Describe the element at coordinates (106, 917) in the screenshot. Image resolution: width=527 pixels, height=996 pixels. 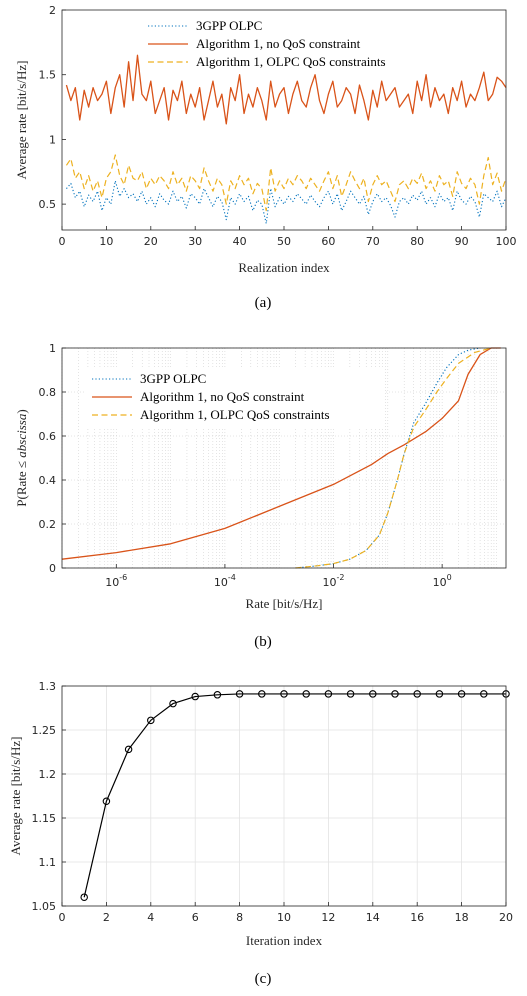
I see `x-tick-label-c: 2` at that location.